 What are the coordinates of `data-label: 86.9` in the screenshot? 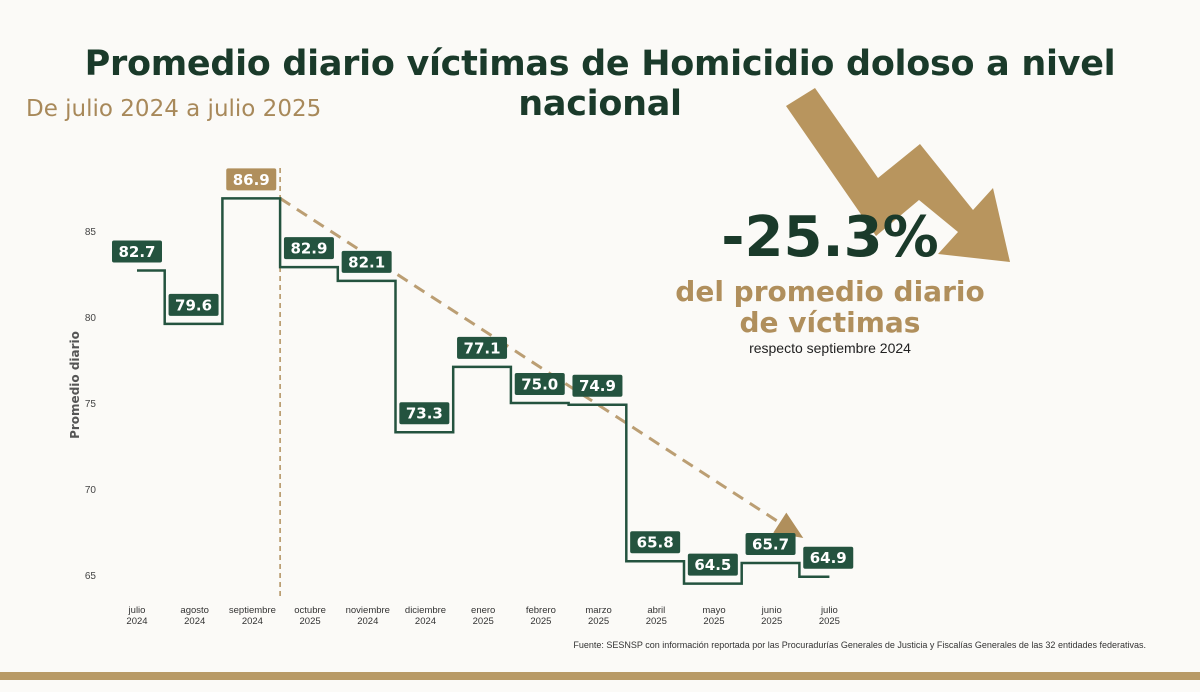 It's located at (251, 179).